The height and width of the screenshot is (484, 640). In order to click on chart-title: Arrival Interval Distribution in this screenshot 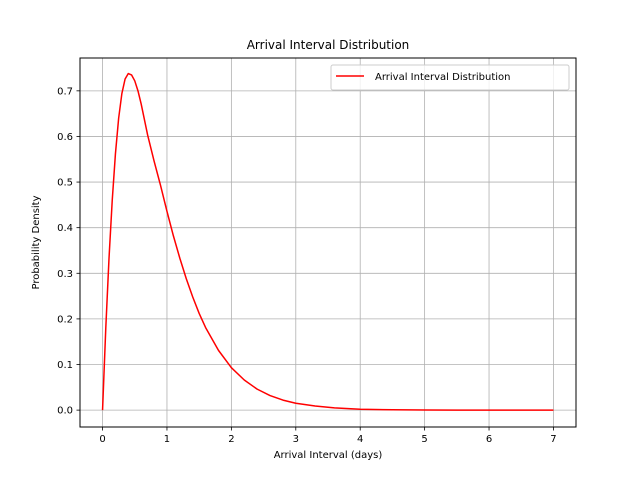, I will do `click(328, 45)`.